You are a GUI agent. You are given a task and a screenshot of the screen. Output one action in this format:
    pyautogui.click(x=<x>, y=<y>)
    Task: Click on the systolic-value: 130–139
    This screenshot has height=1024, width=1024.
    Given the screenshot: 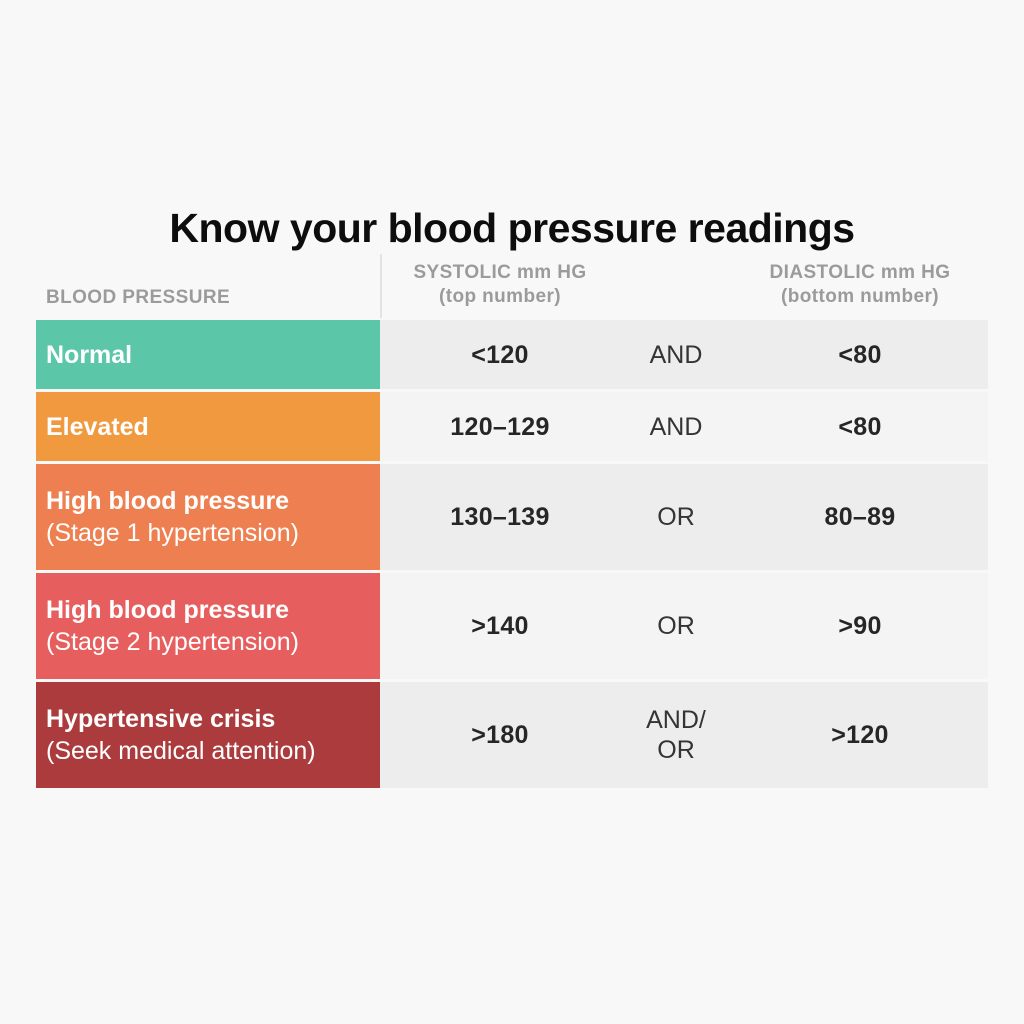 What is the action you would take?
    pyautogui.click(x=500, y=517)
    